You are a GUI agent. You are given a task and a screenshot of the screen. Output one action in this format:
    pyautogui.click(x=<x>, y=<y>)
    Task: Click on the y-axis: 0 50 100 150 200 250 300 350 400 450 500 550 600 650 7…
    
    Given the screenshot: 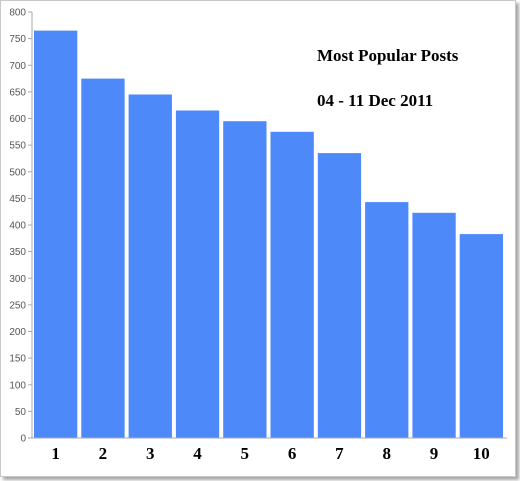 What is the action you would take?
    pyautogui.click(x=21, y=226)
    